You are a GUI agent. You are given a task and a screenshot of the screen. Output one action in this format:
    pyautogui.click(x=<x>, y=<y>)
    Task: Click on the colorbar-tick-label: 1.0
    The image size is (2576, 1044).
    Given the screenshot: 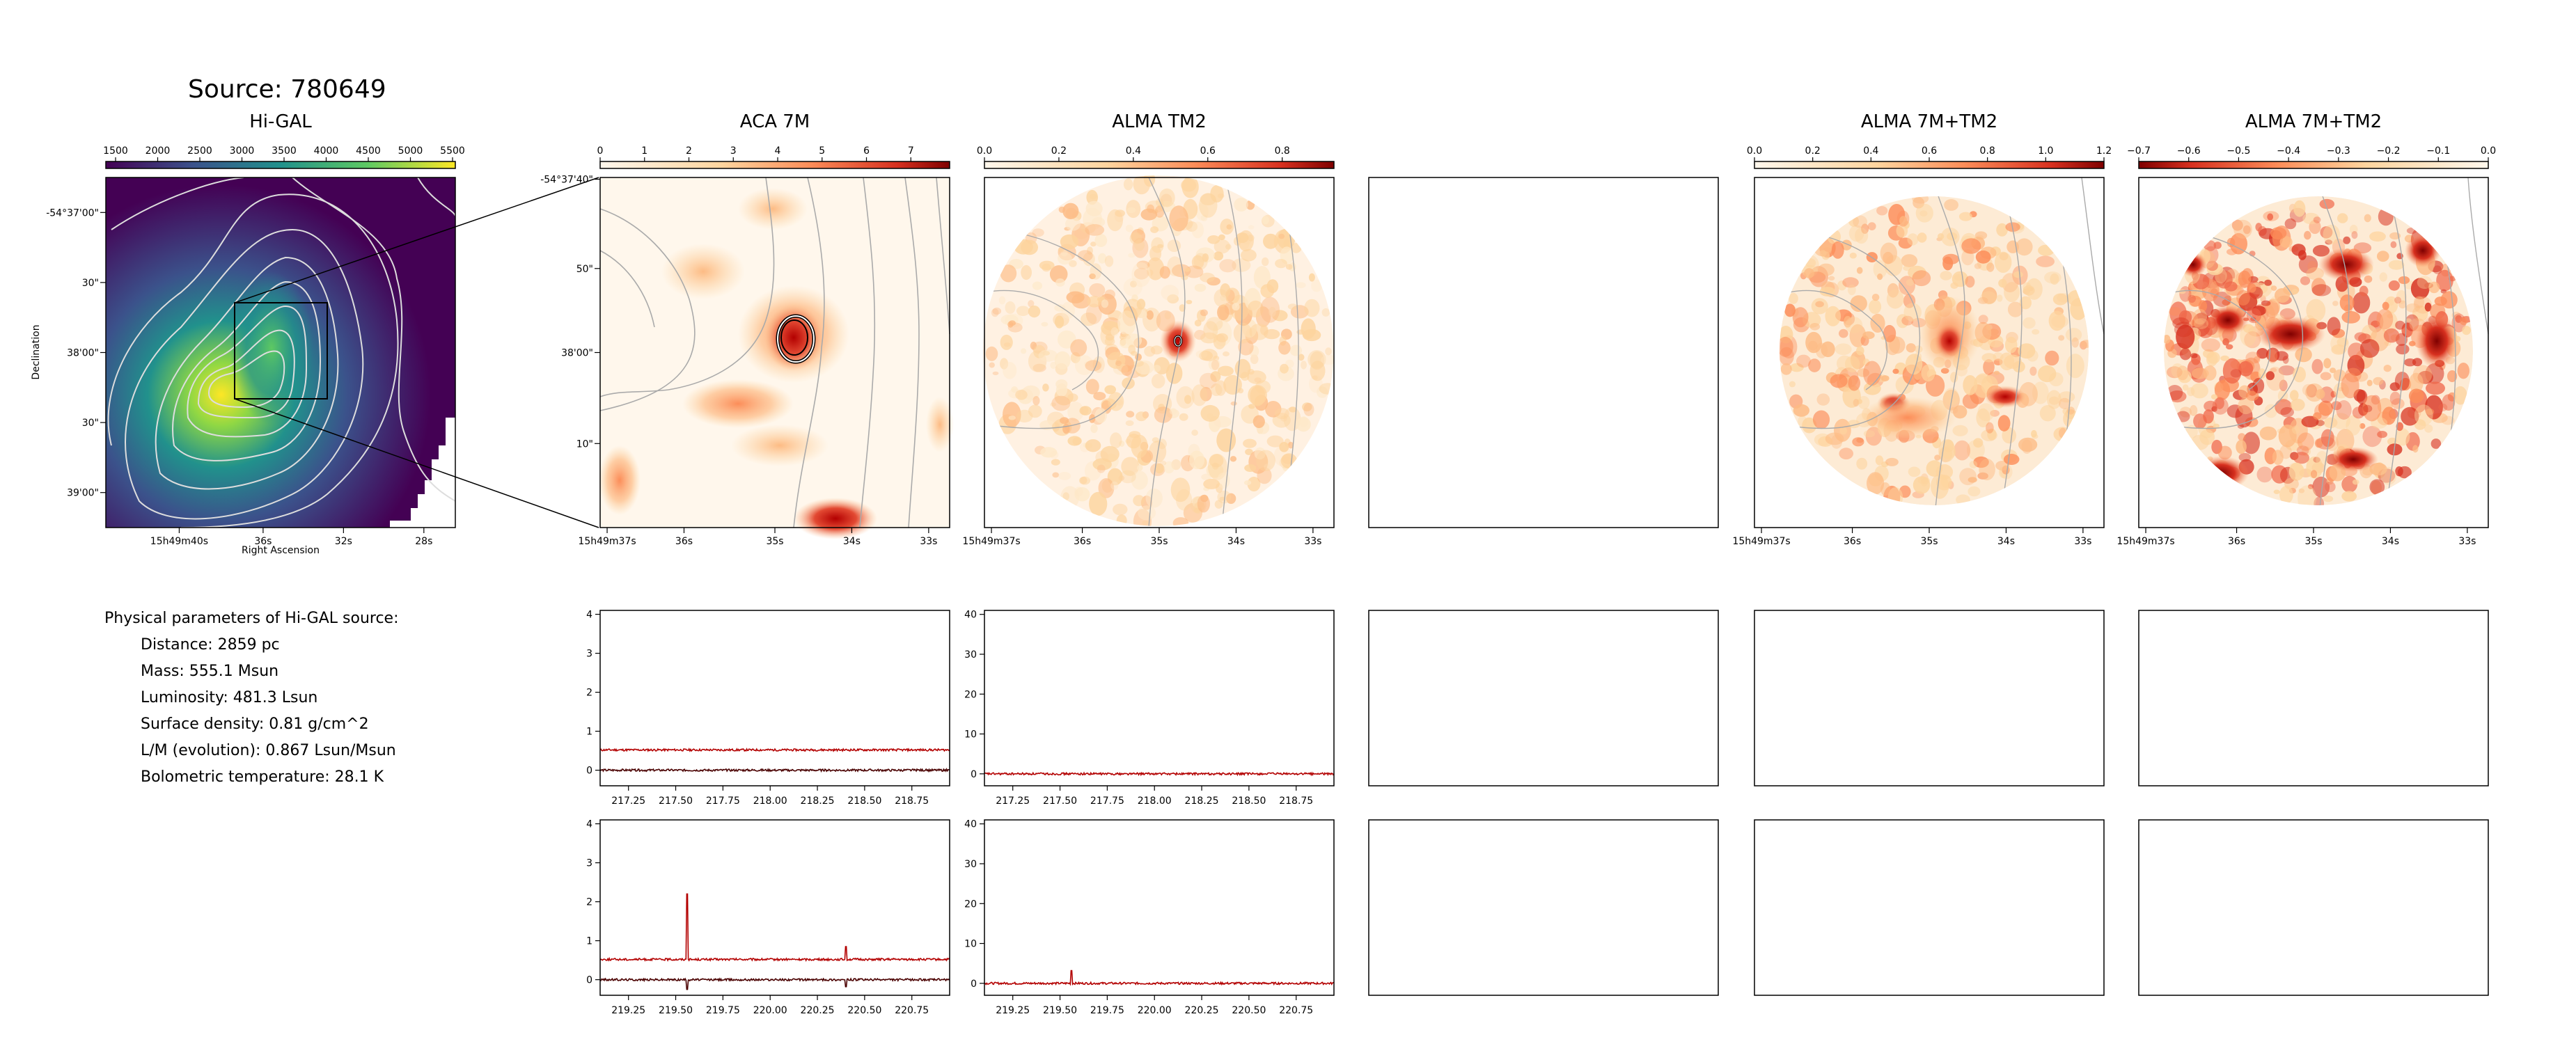 What is the action you would take?
    pyautogui.click(x=2045, y=151)
    